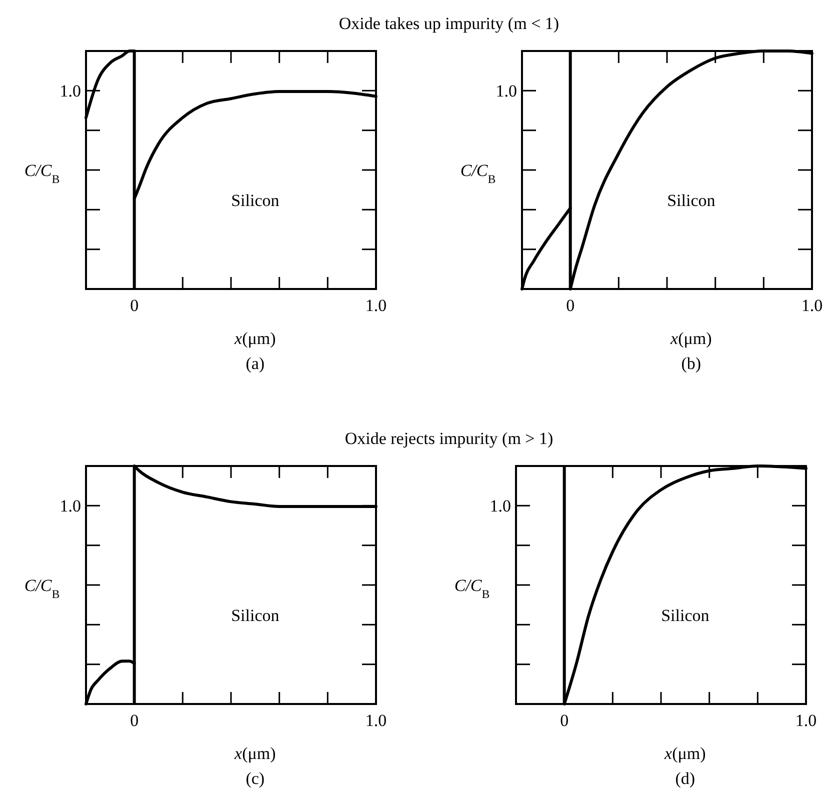  Describe the element at coordinates (449, 438) in the screenshot. I see `text: Oxide rejects impurity (m > 1)` at that location.